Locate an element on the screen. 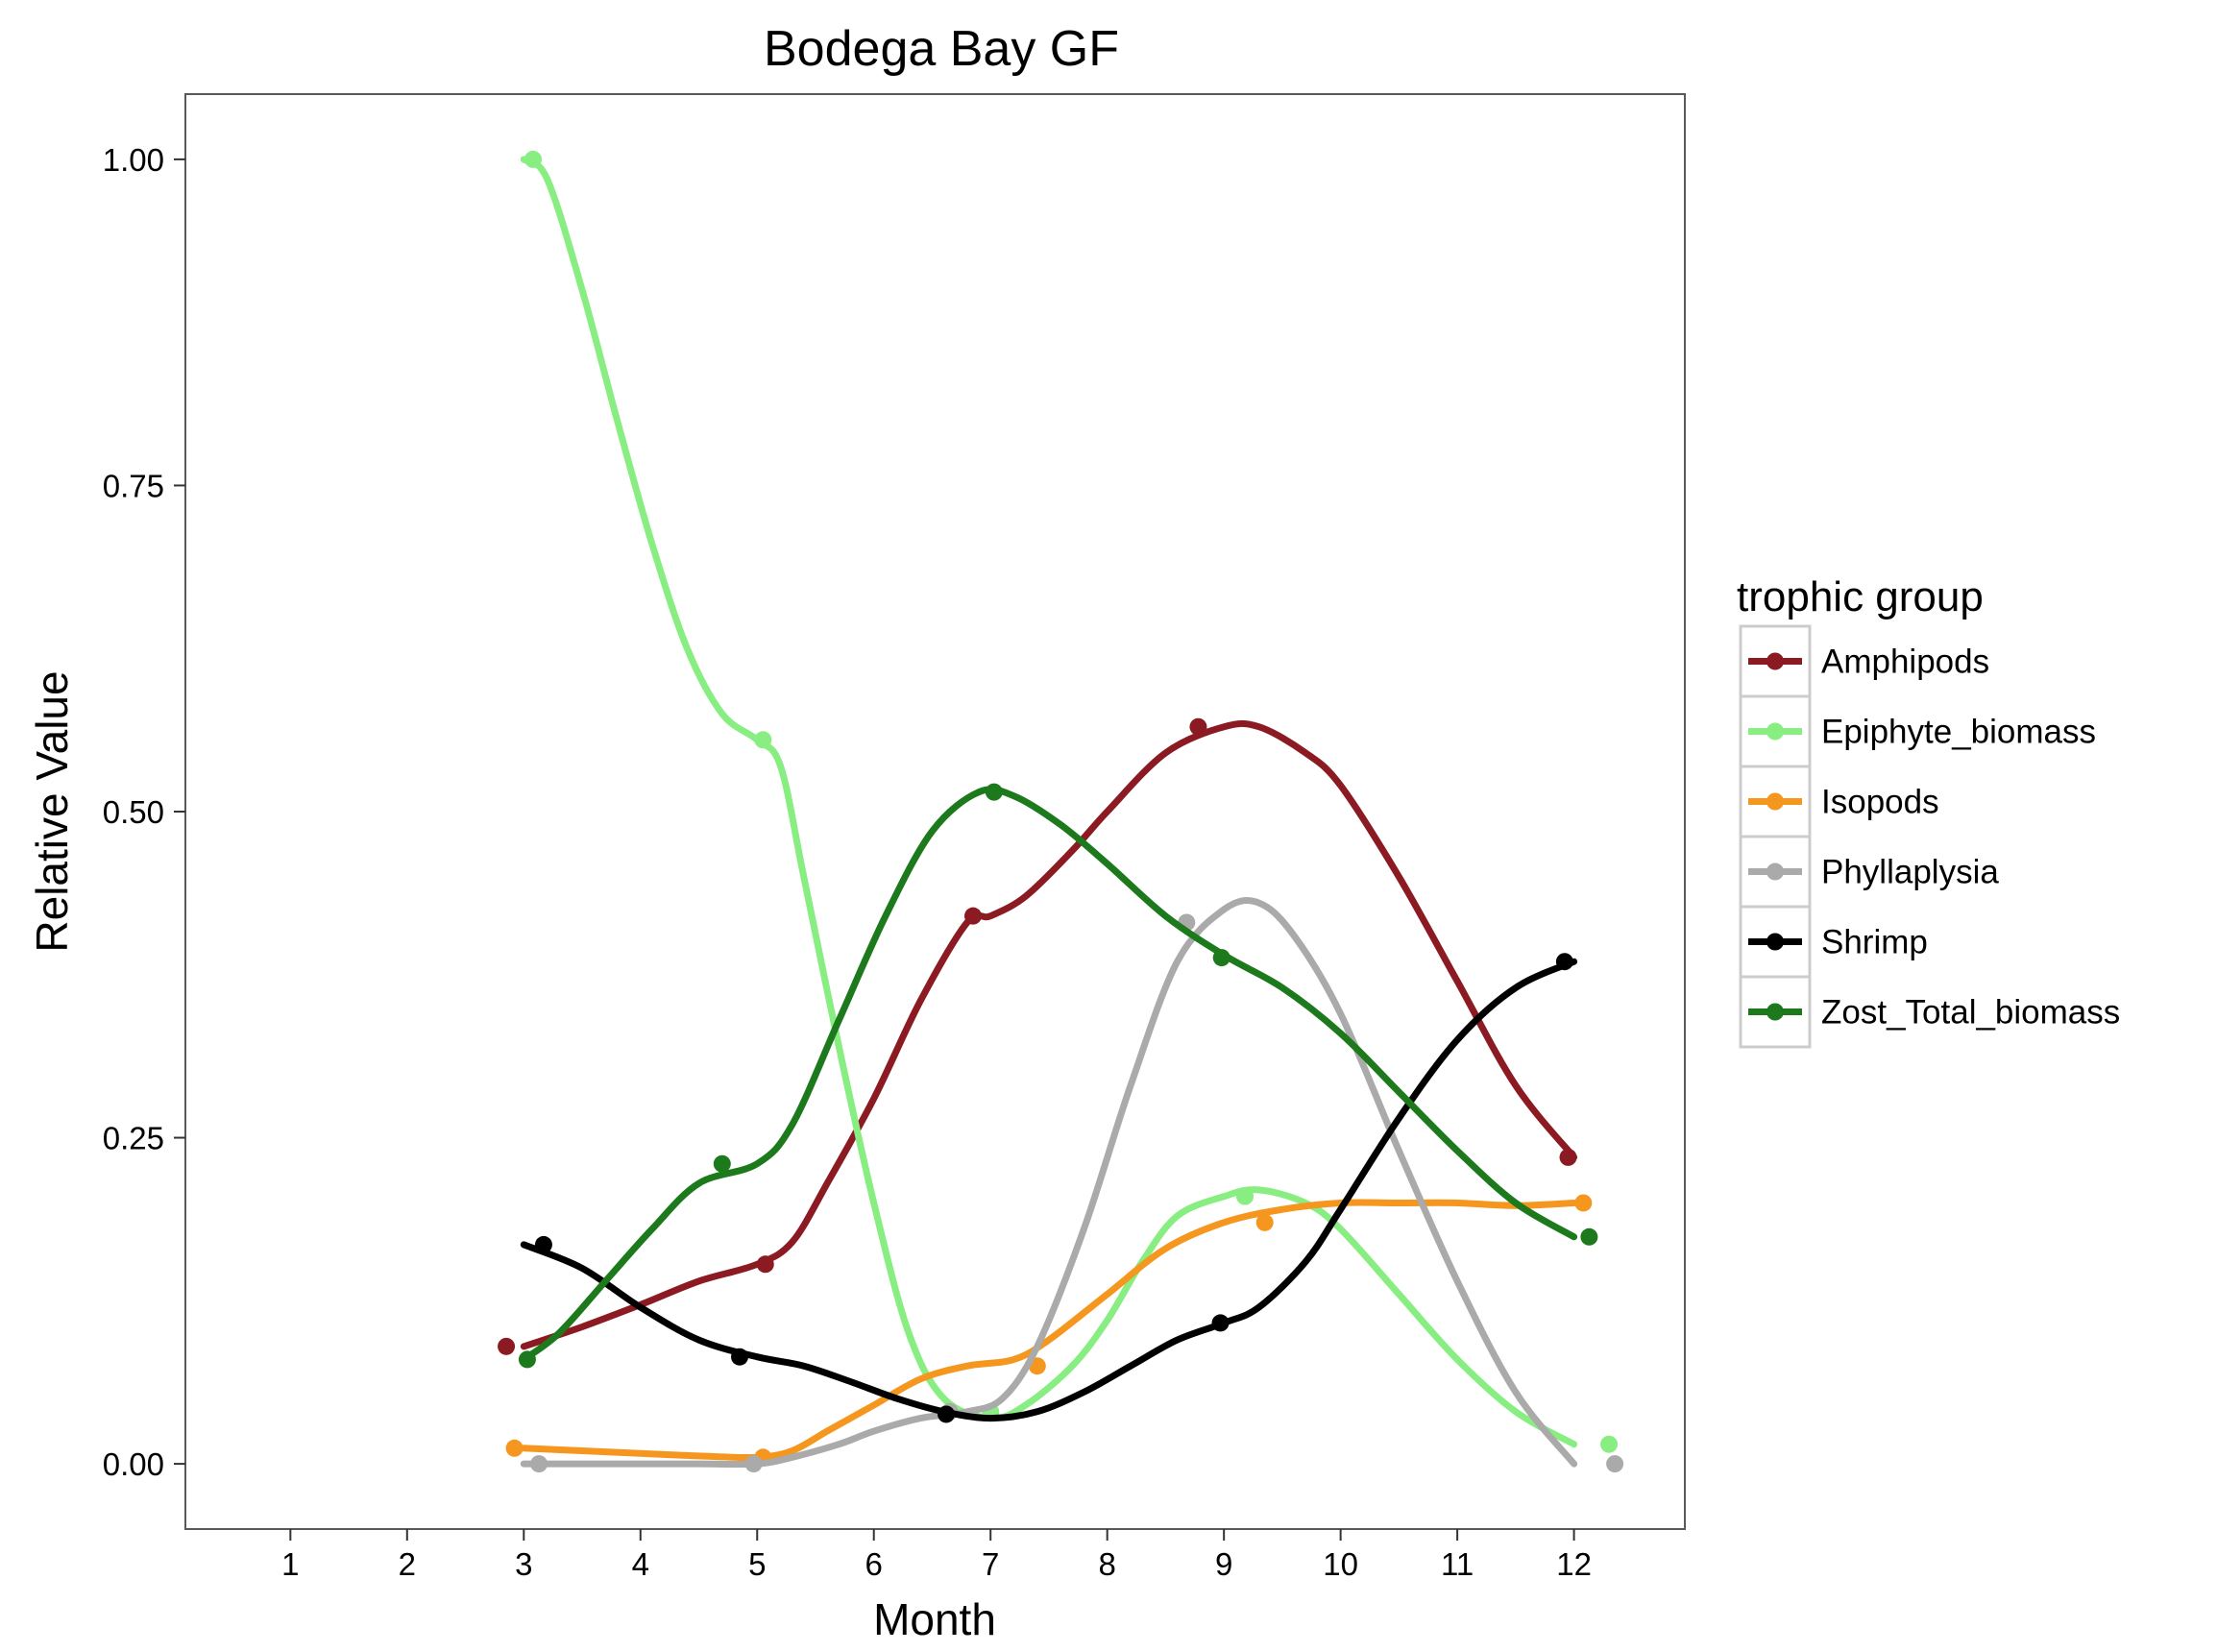 The height and width of the screenshot is (1652, 2217). x-tick-label: 8 is located at coordinates (1108, 1564).